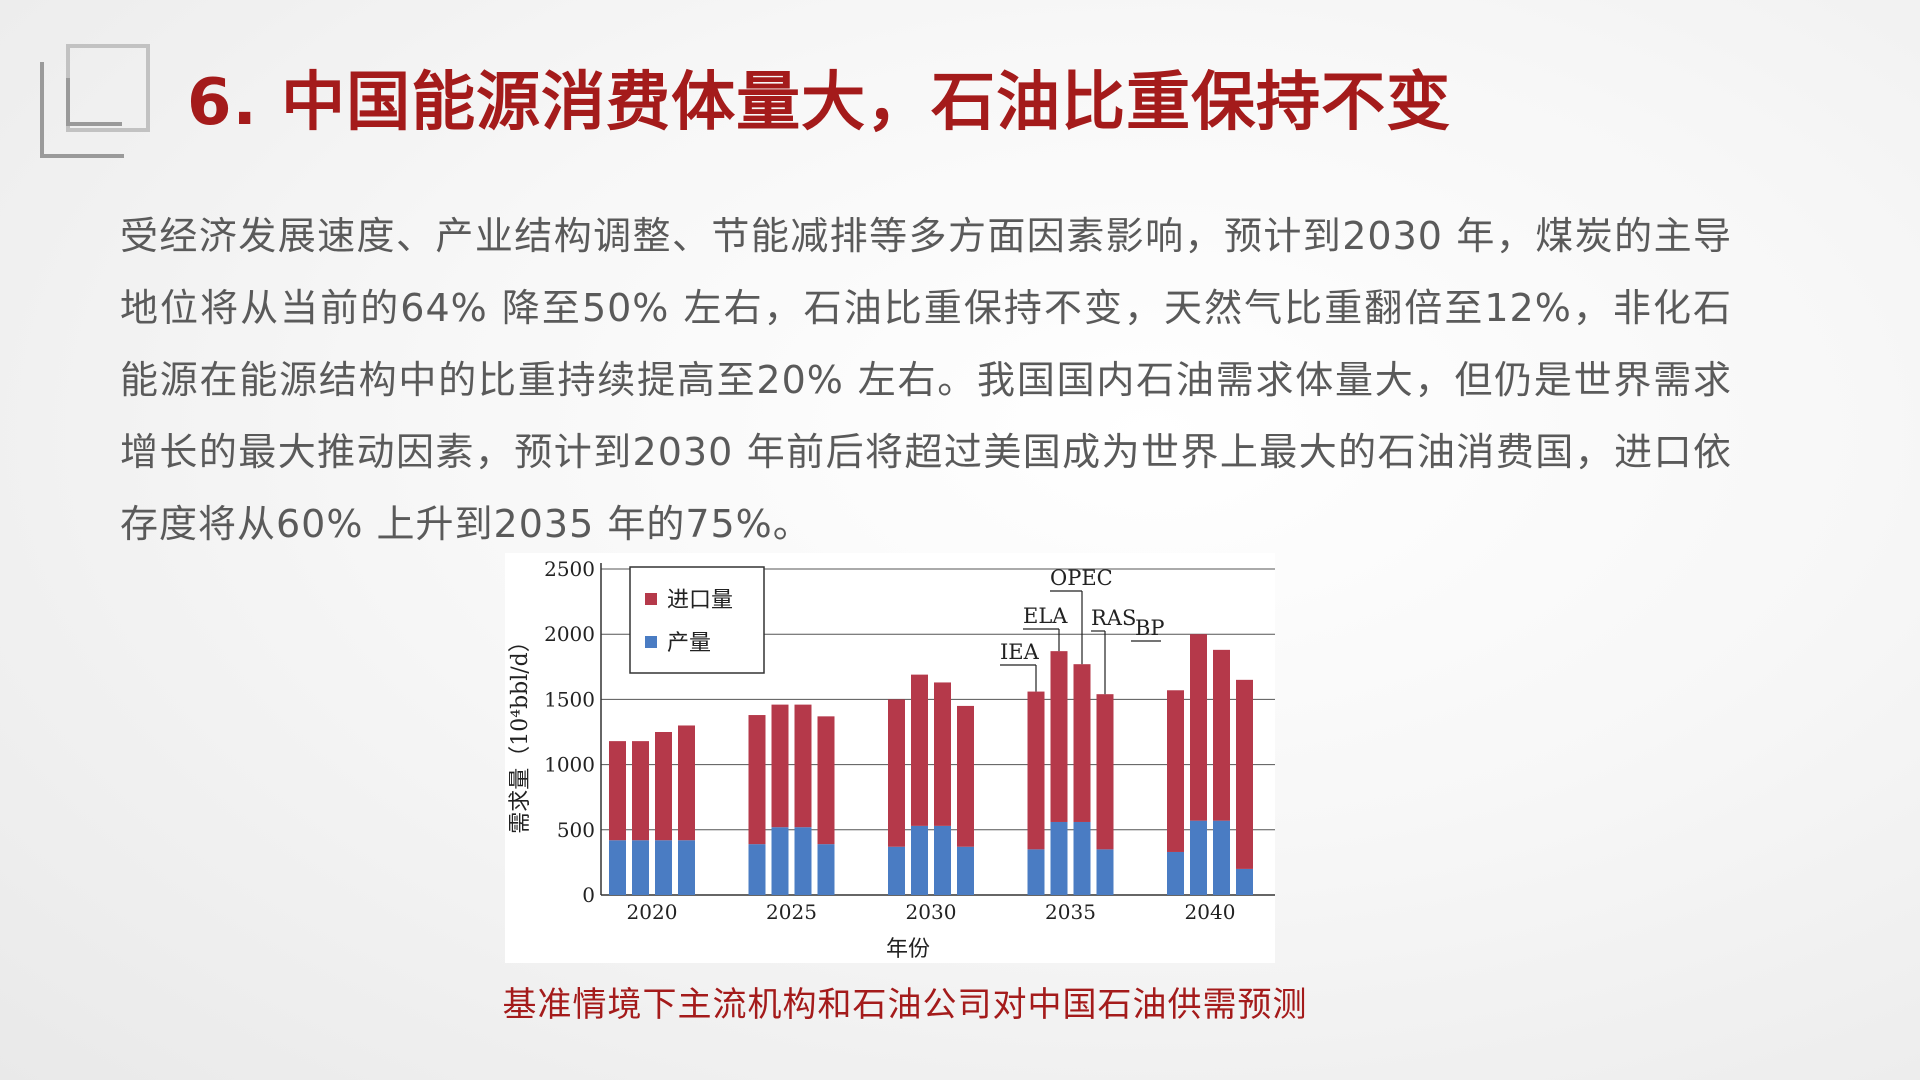 The width and height of the screenshot is (1920, 1080). What do you see at coordinates (931, 912) in the screenshot?
I see `x-tick-label: 2030` at bounding box center [931, 912].